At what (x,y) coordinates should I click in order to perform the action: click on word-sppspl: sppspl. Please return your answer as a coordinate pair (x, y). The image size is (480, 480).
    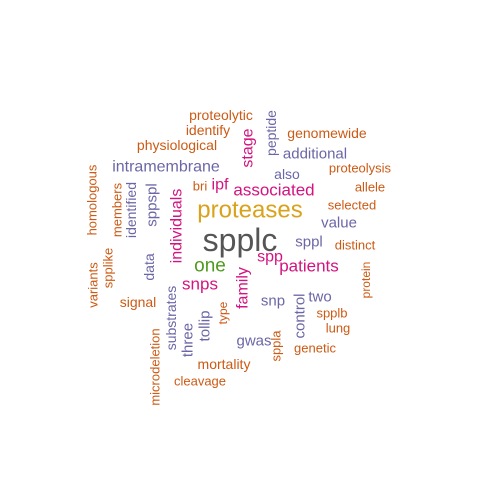
    Looking at the image, I should click on (152, 204).